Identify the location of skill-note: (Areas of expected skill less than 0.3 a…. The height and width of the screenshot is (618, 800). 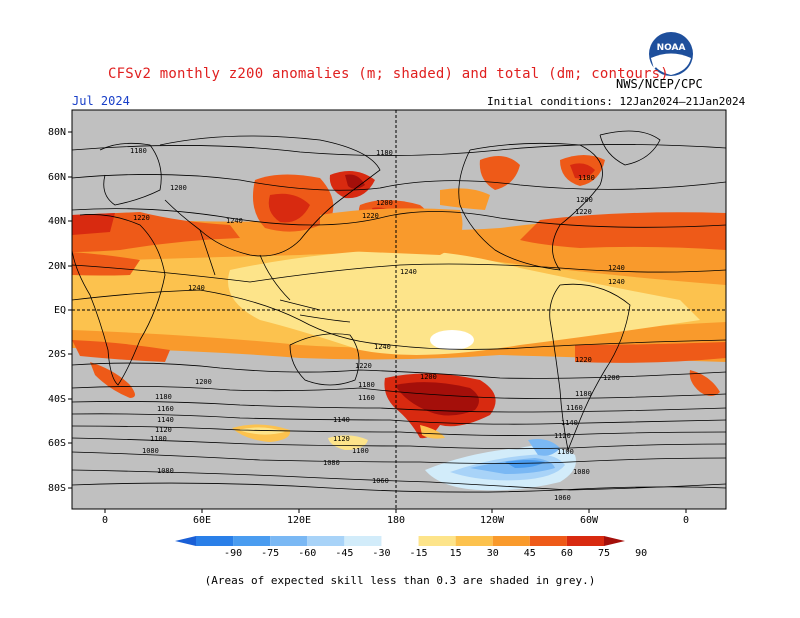
(400, 580).